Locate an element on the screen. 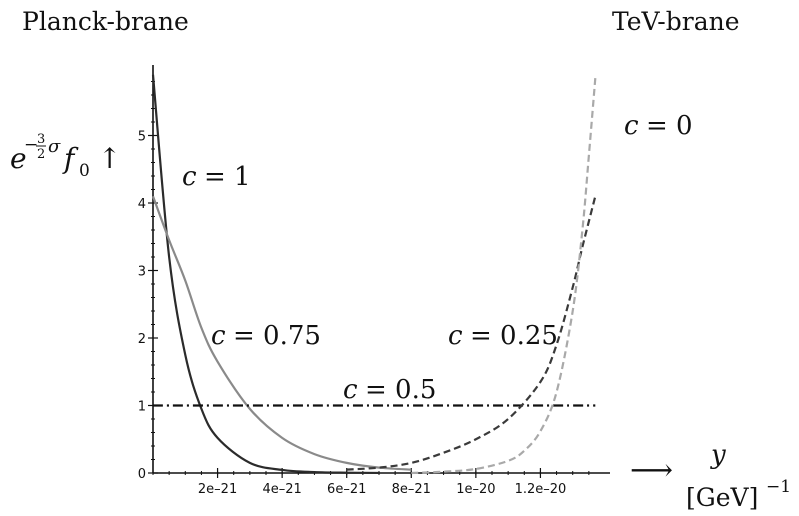 The height and width of the screenshot is (516, 799). tev-brane-label: TeV-brane is located at coordinates (676, 21).